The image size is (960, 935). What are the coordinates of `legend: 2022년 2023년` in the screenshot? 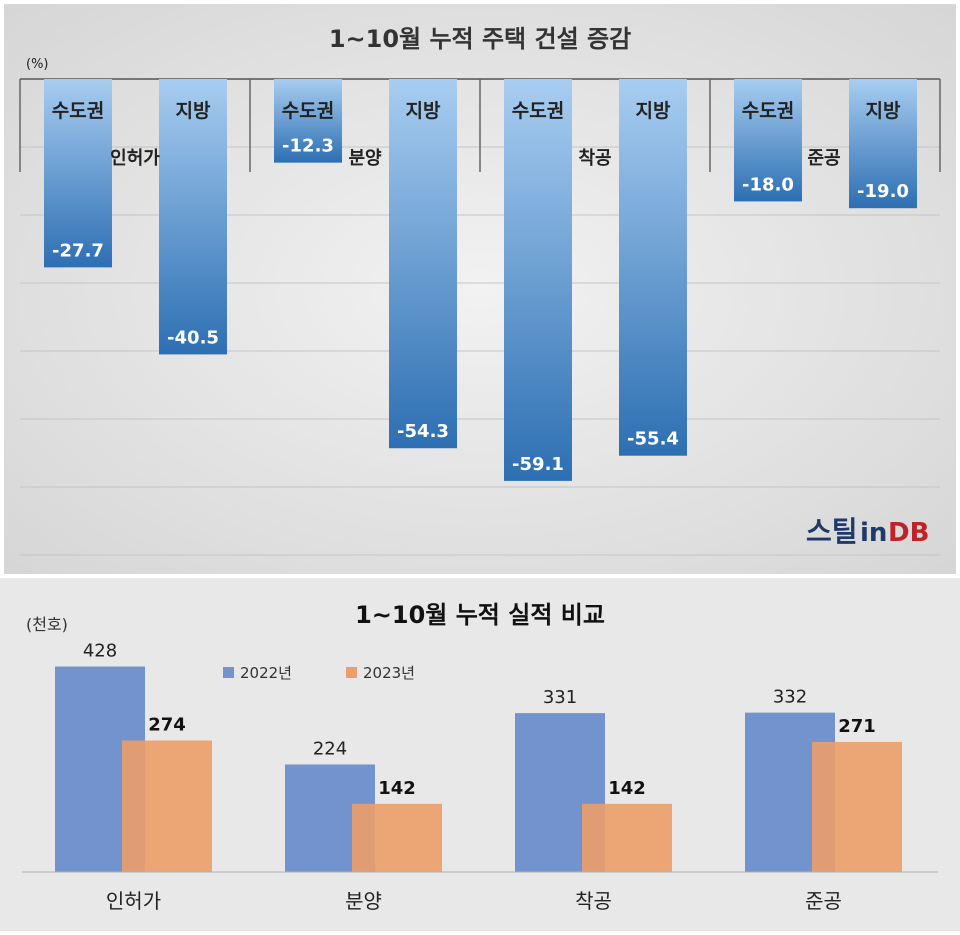 It's located at (319, 673).